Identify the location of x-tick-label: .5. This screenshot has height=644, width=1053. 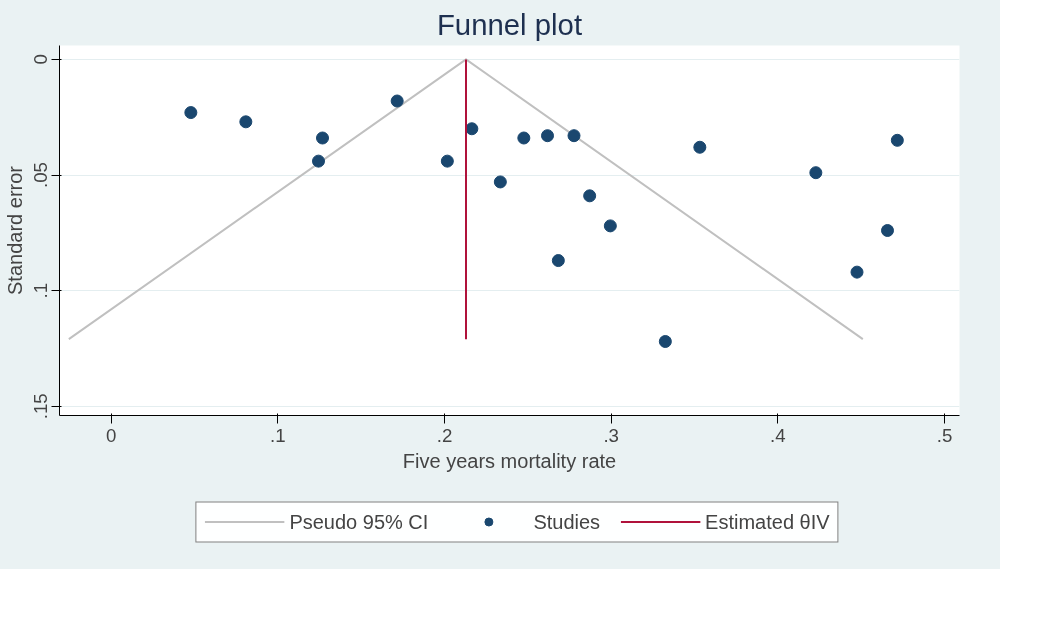
(944, 435).